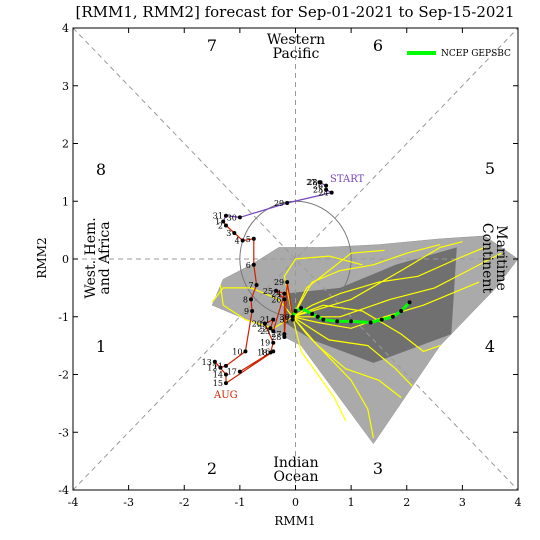  I want to click on x-tick-label: 4, so click(518, 502).